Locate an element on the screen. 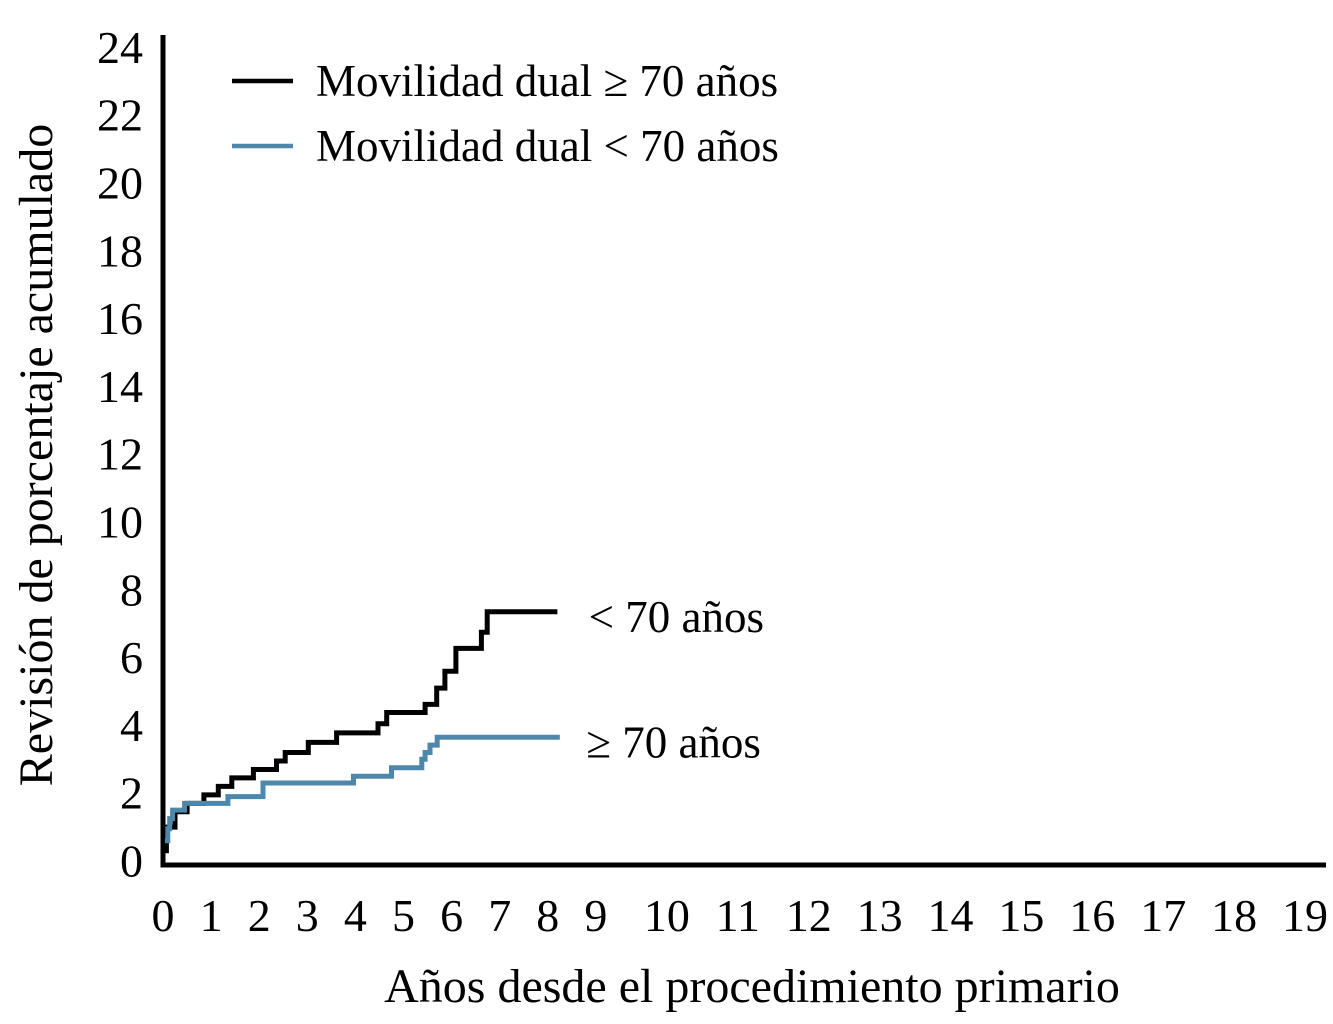  y-tick-label: 6 is located at coordinates (131, 657).